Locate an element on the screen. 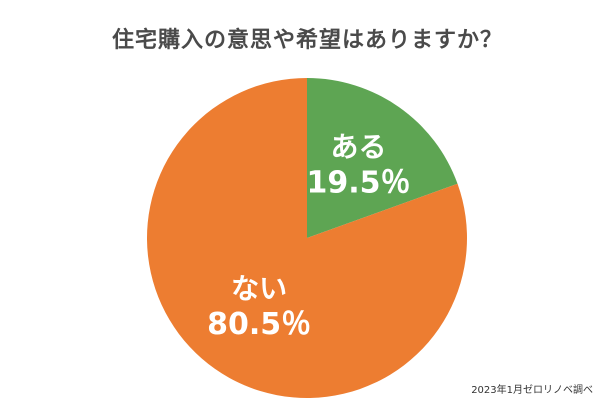  slice-percent-1: 19.5％ is located at coordinates (359, 183).